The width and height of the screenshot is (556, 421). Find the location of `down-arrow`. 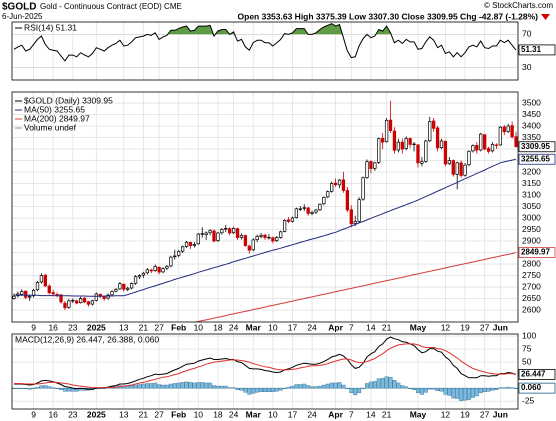

down-arrow is located at coordinates (545, 17).